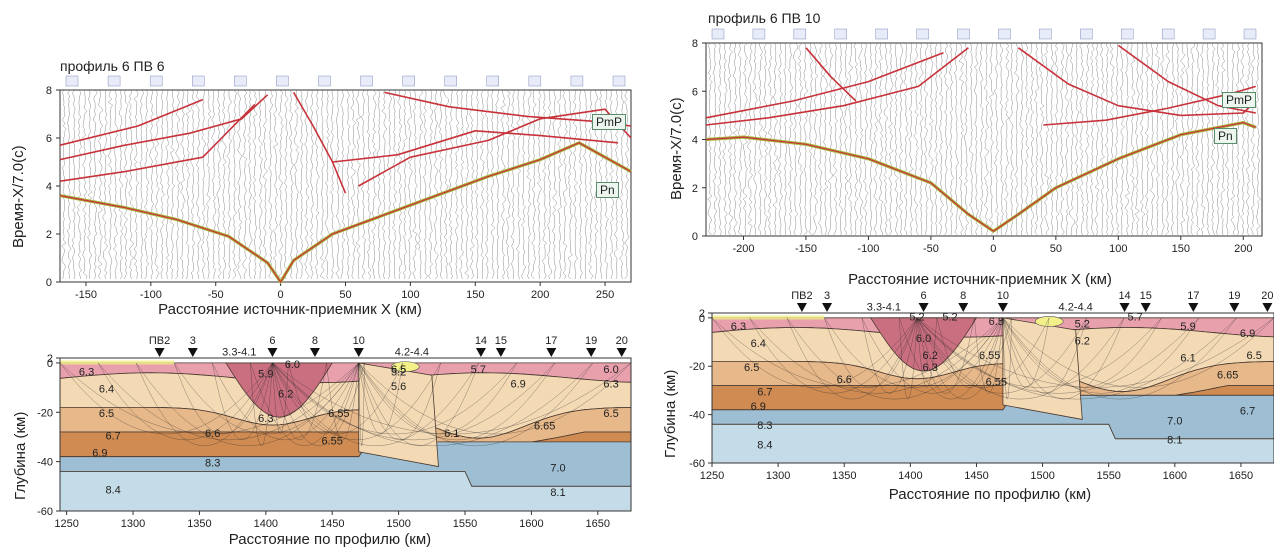  I want to click on right-depth-ytick-label: -40, so click(697, 416).